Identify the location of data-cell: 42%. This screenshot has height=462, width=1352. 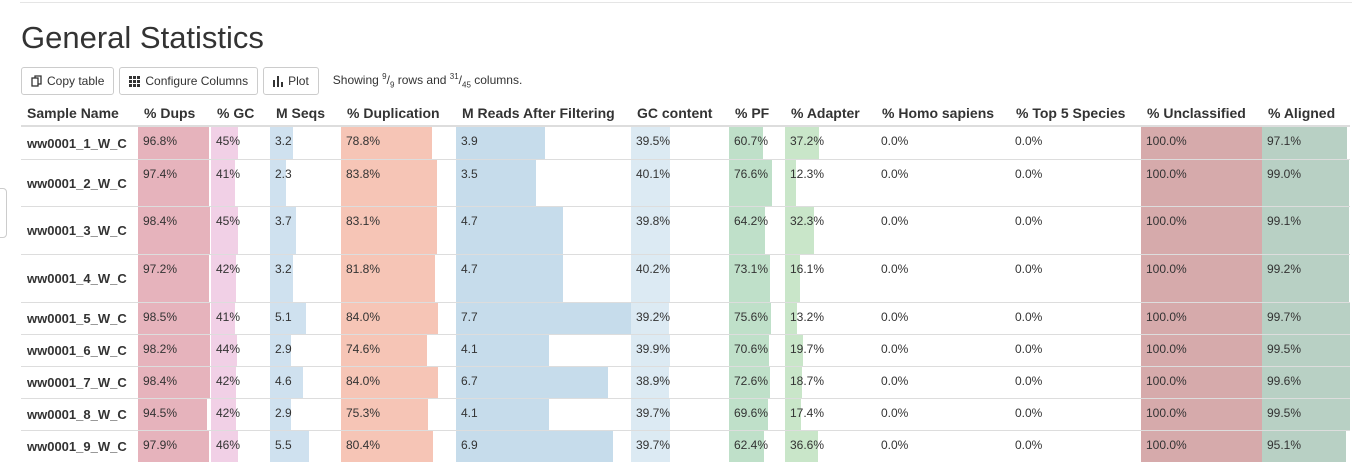
(240, 279).